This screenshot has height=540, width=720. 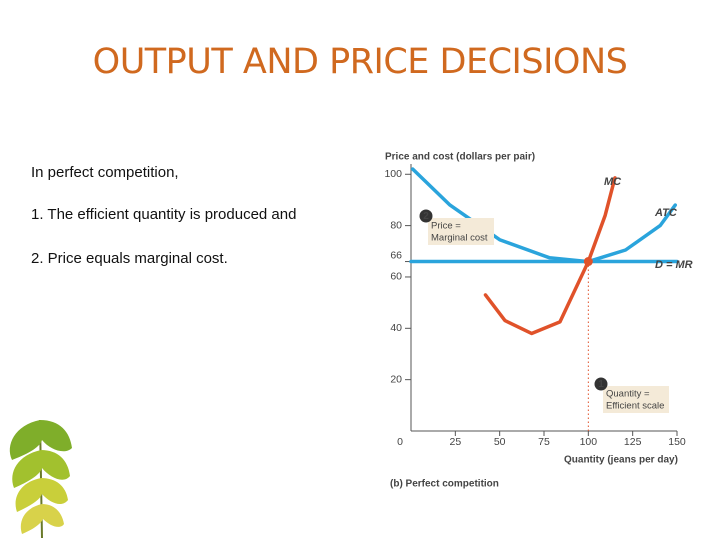 I want to click on y-tick-label: 66, so click(x=396, y=255).